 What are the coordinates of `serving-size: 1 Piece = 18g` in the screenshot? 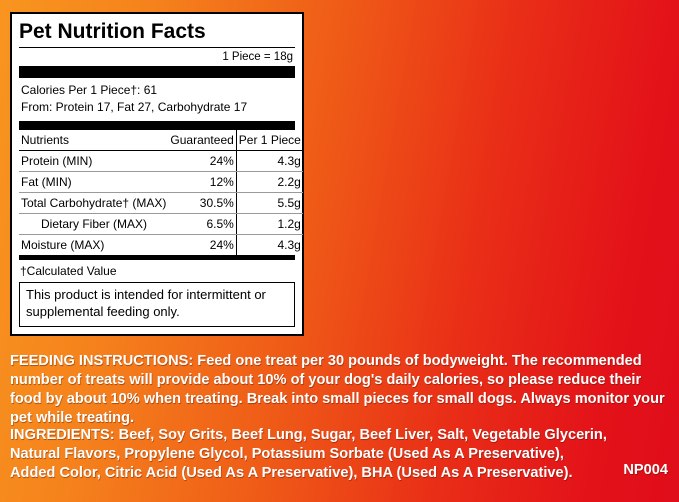 It's located at (257, 57).